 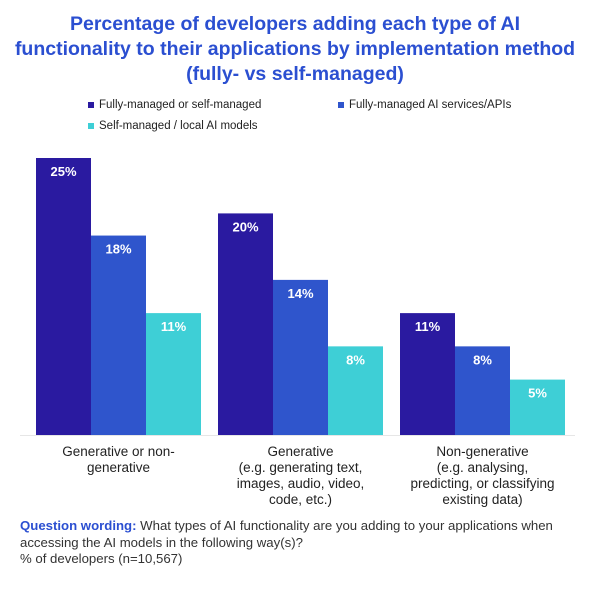 What do you see at coordinates (180, 105) in the screenshot?
I see `legend-label: Fully-managed or self-managed` at bounding box center [180, 105].